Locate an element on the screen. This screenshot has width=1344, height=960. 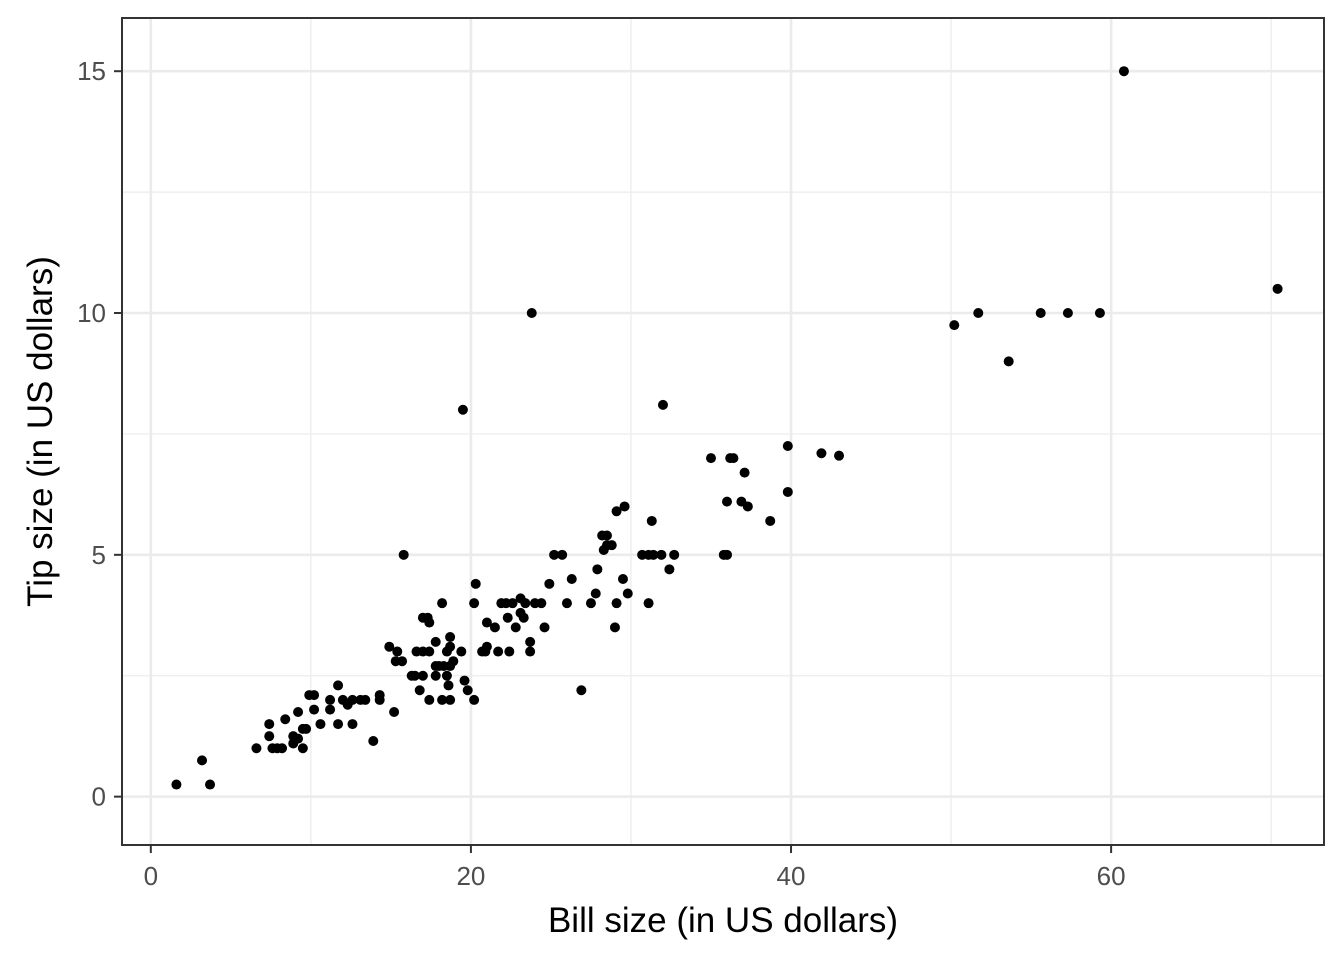
y-tick-label: 15 is located at coordinates (91, 71).